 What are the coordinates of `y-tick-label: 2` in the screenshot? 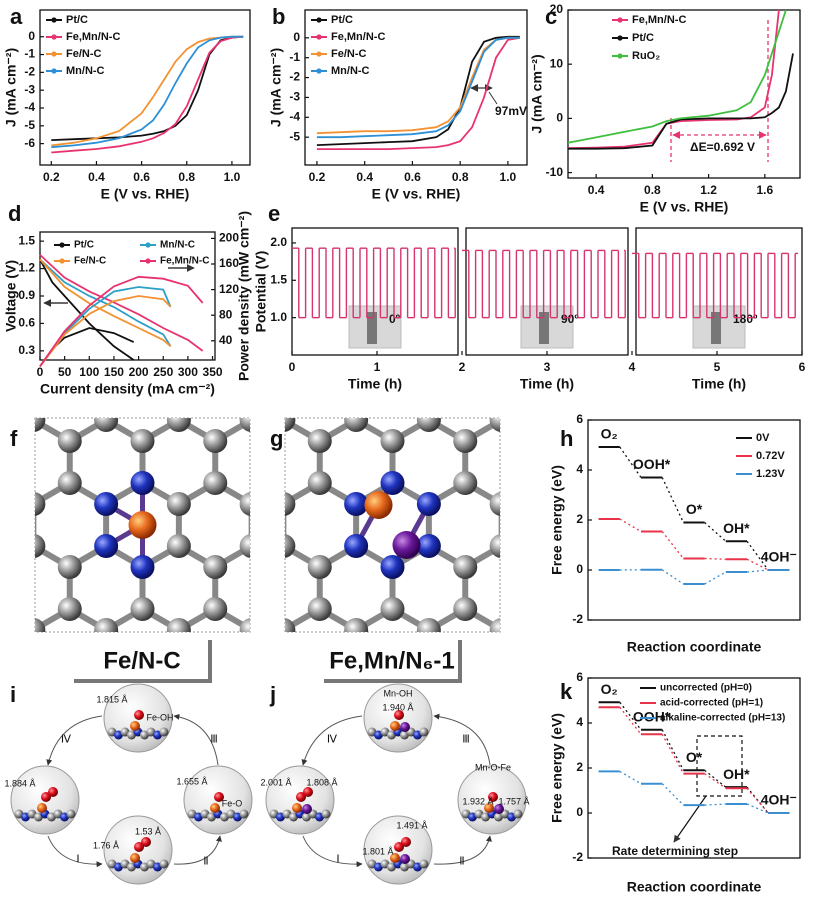 It's located at (579, 767).